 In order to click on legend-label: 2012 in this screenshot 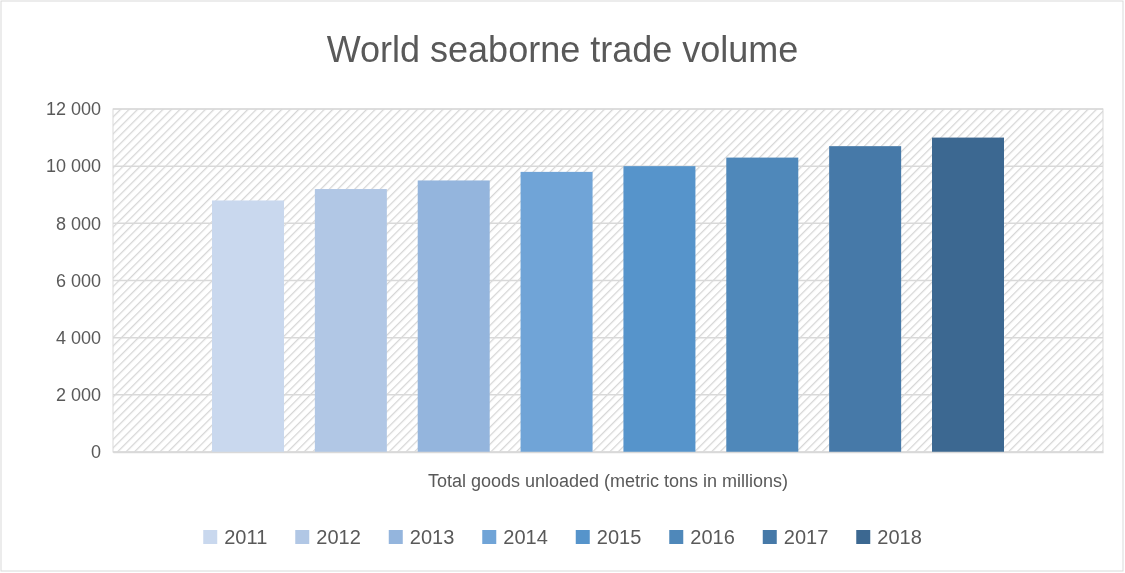, I will do `click(338, 537)`.